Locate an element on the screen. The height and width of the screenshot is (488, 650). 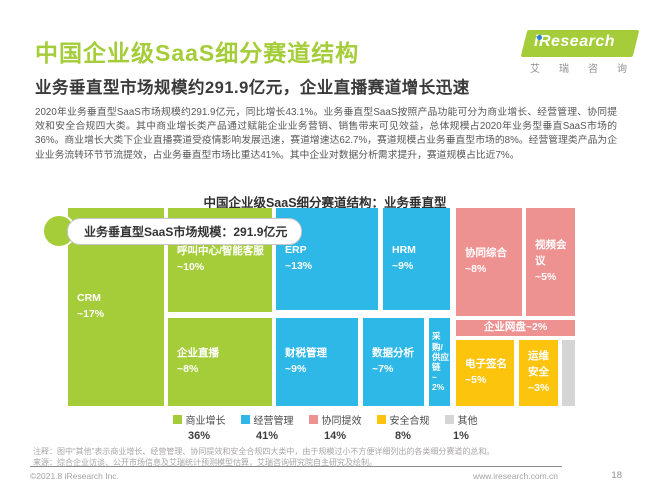
legend-label: 商业增长 is located at coordinates (205, 421).